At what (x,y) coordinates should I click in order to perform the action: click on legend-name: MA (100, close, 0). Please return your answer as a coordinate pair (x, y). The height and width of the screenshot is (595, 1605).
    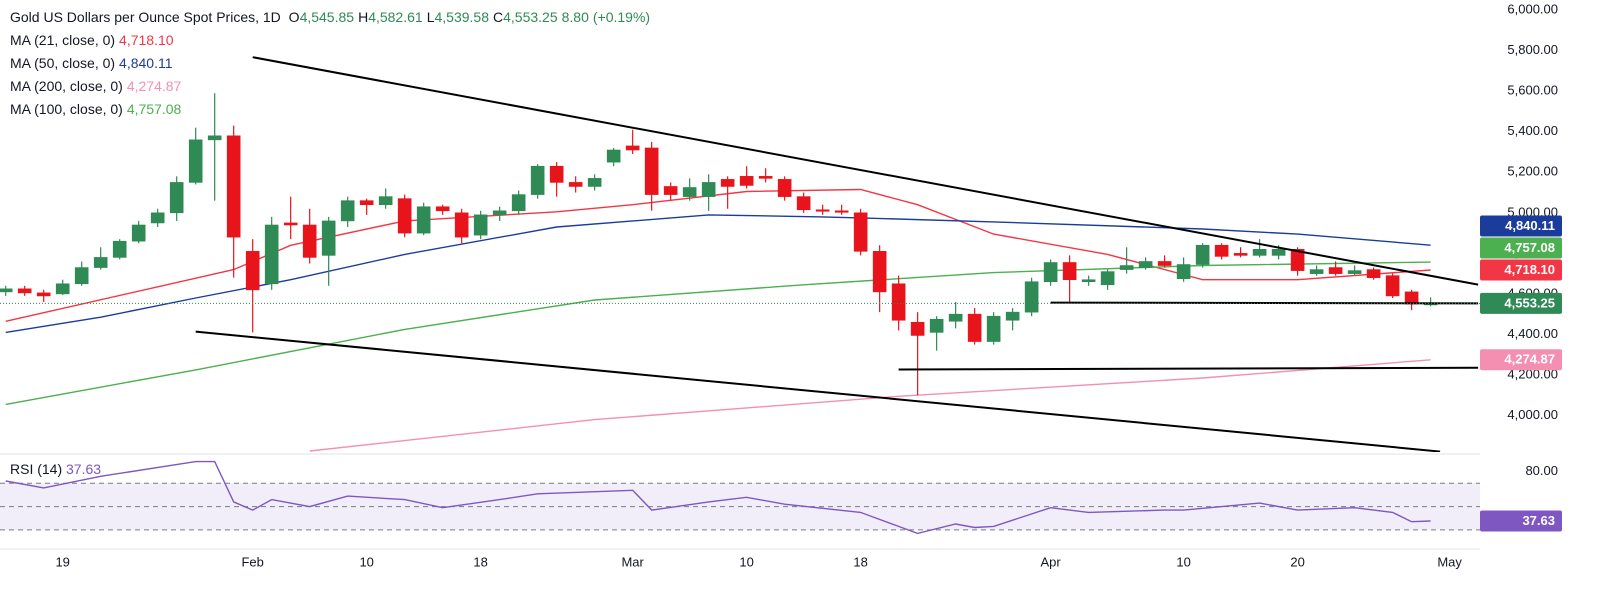
    Looking at the image, I should click on (66, 109).